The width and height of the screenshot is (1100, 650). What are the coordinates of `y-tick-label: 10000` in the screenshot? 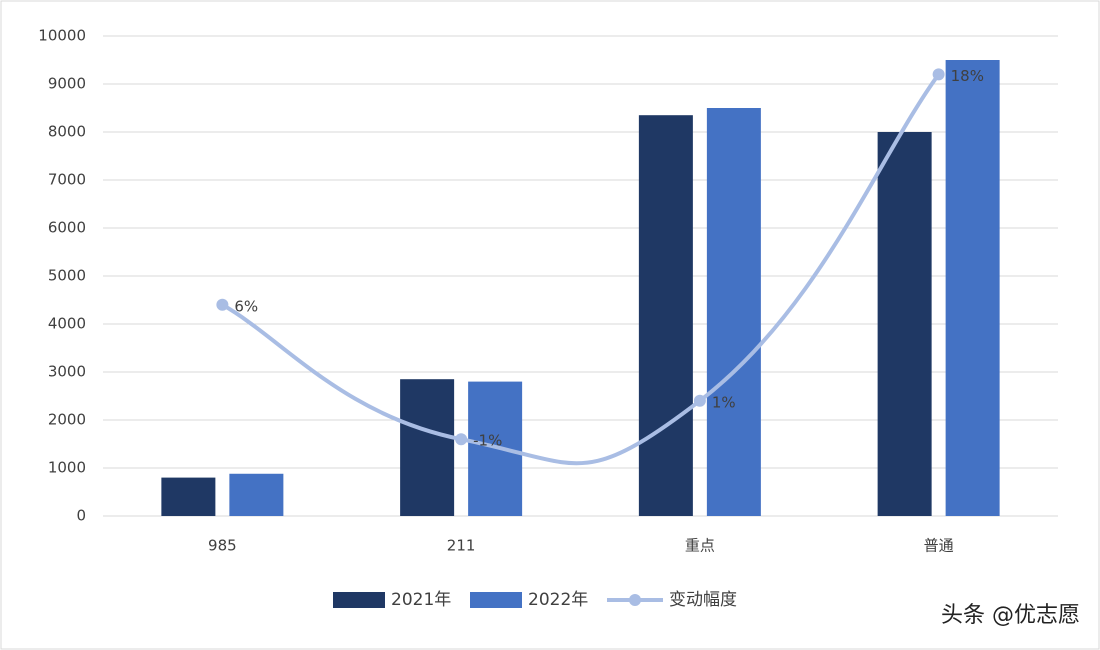 It's located at (62, 36).